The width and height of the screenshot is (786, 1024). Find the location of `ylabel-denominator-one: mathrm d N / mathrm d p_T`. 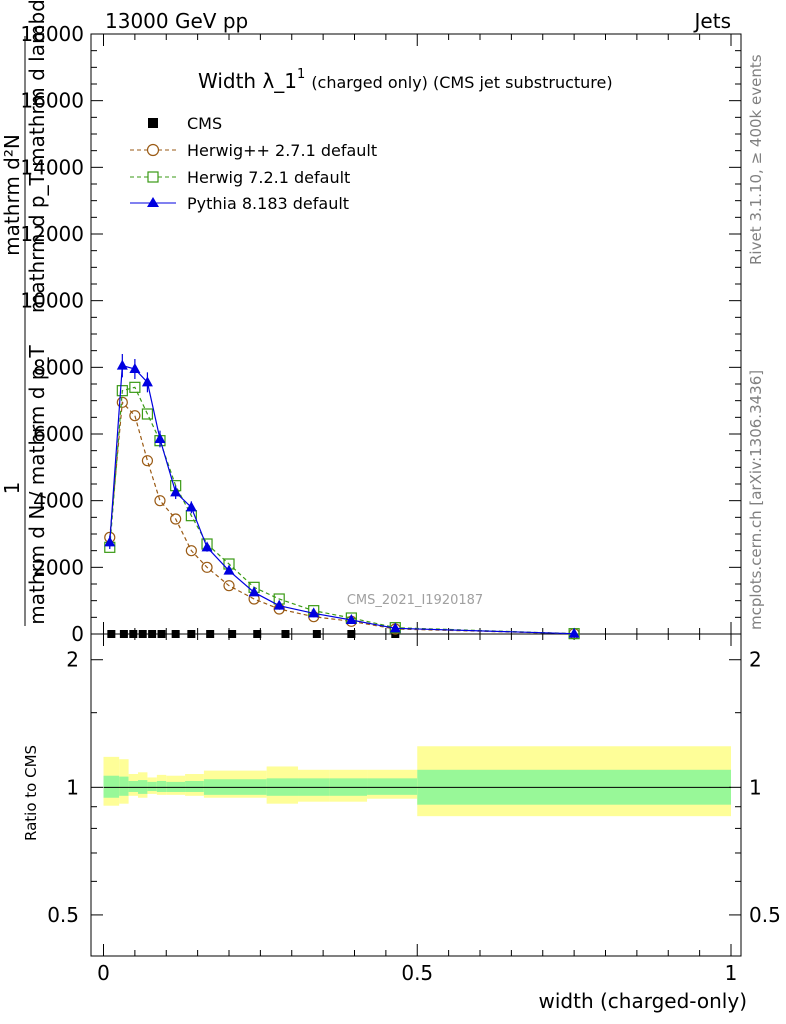

ylabel-denominator-one: mathrm d N / mathrm d p_T is located at coordinates (37, 485).